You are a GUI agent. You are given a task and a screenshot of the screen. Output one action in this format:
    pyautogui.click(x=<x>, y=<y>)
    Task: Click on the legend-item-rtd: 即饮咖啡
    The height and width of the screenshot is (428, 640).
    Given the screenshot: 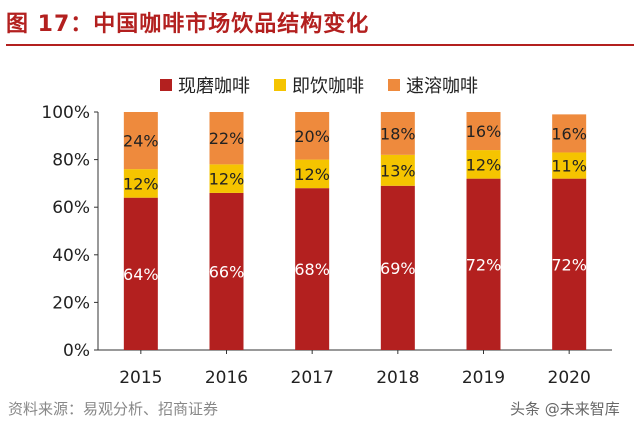 What is the action you would take?
    pyautogui.click(x=319, y=85)
    